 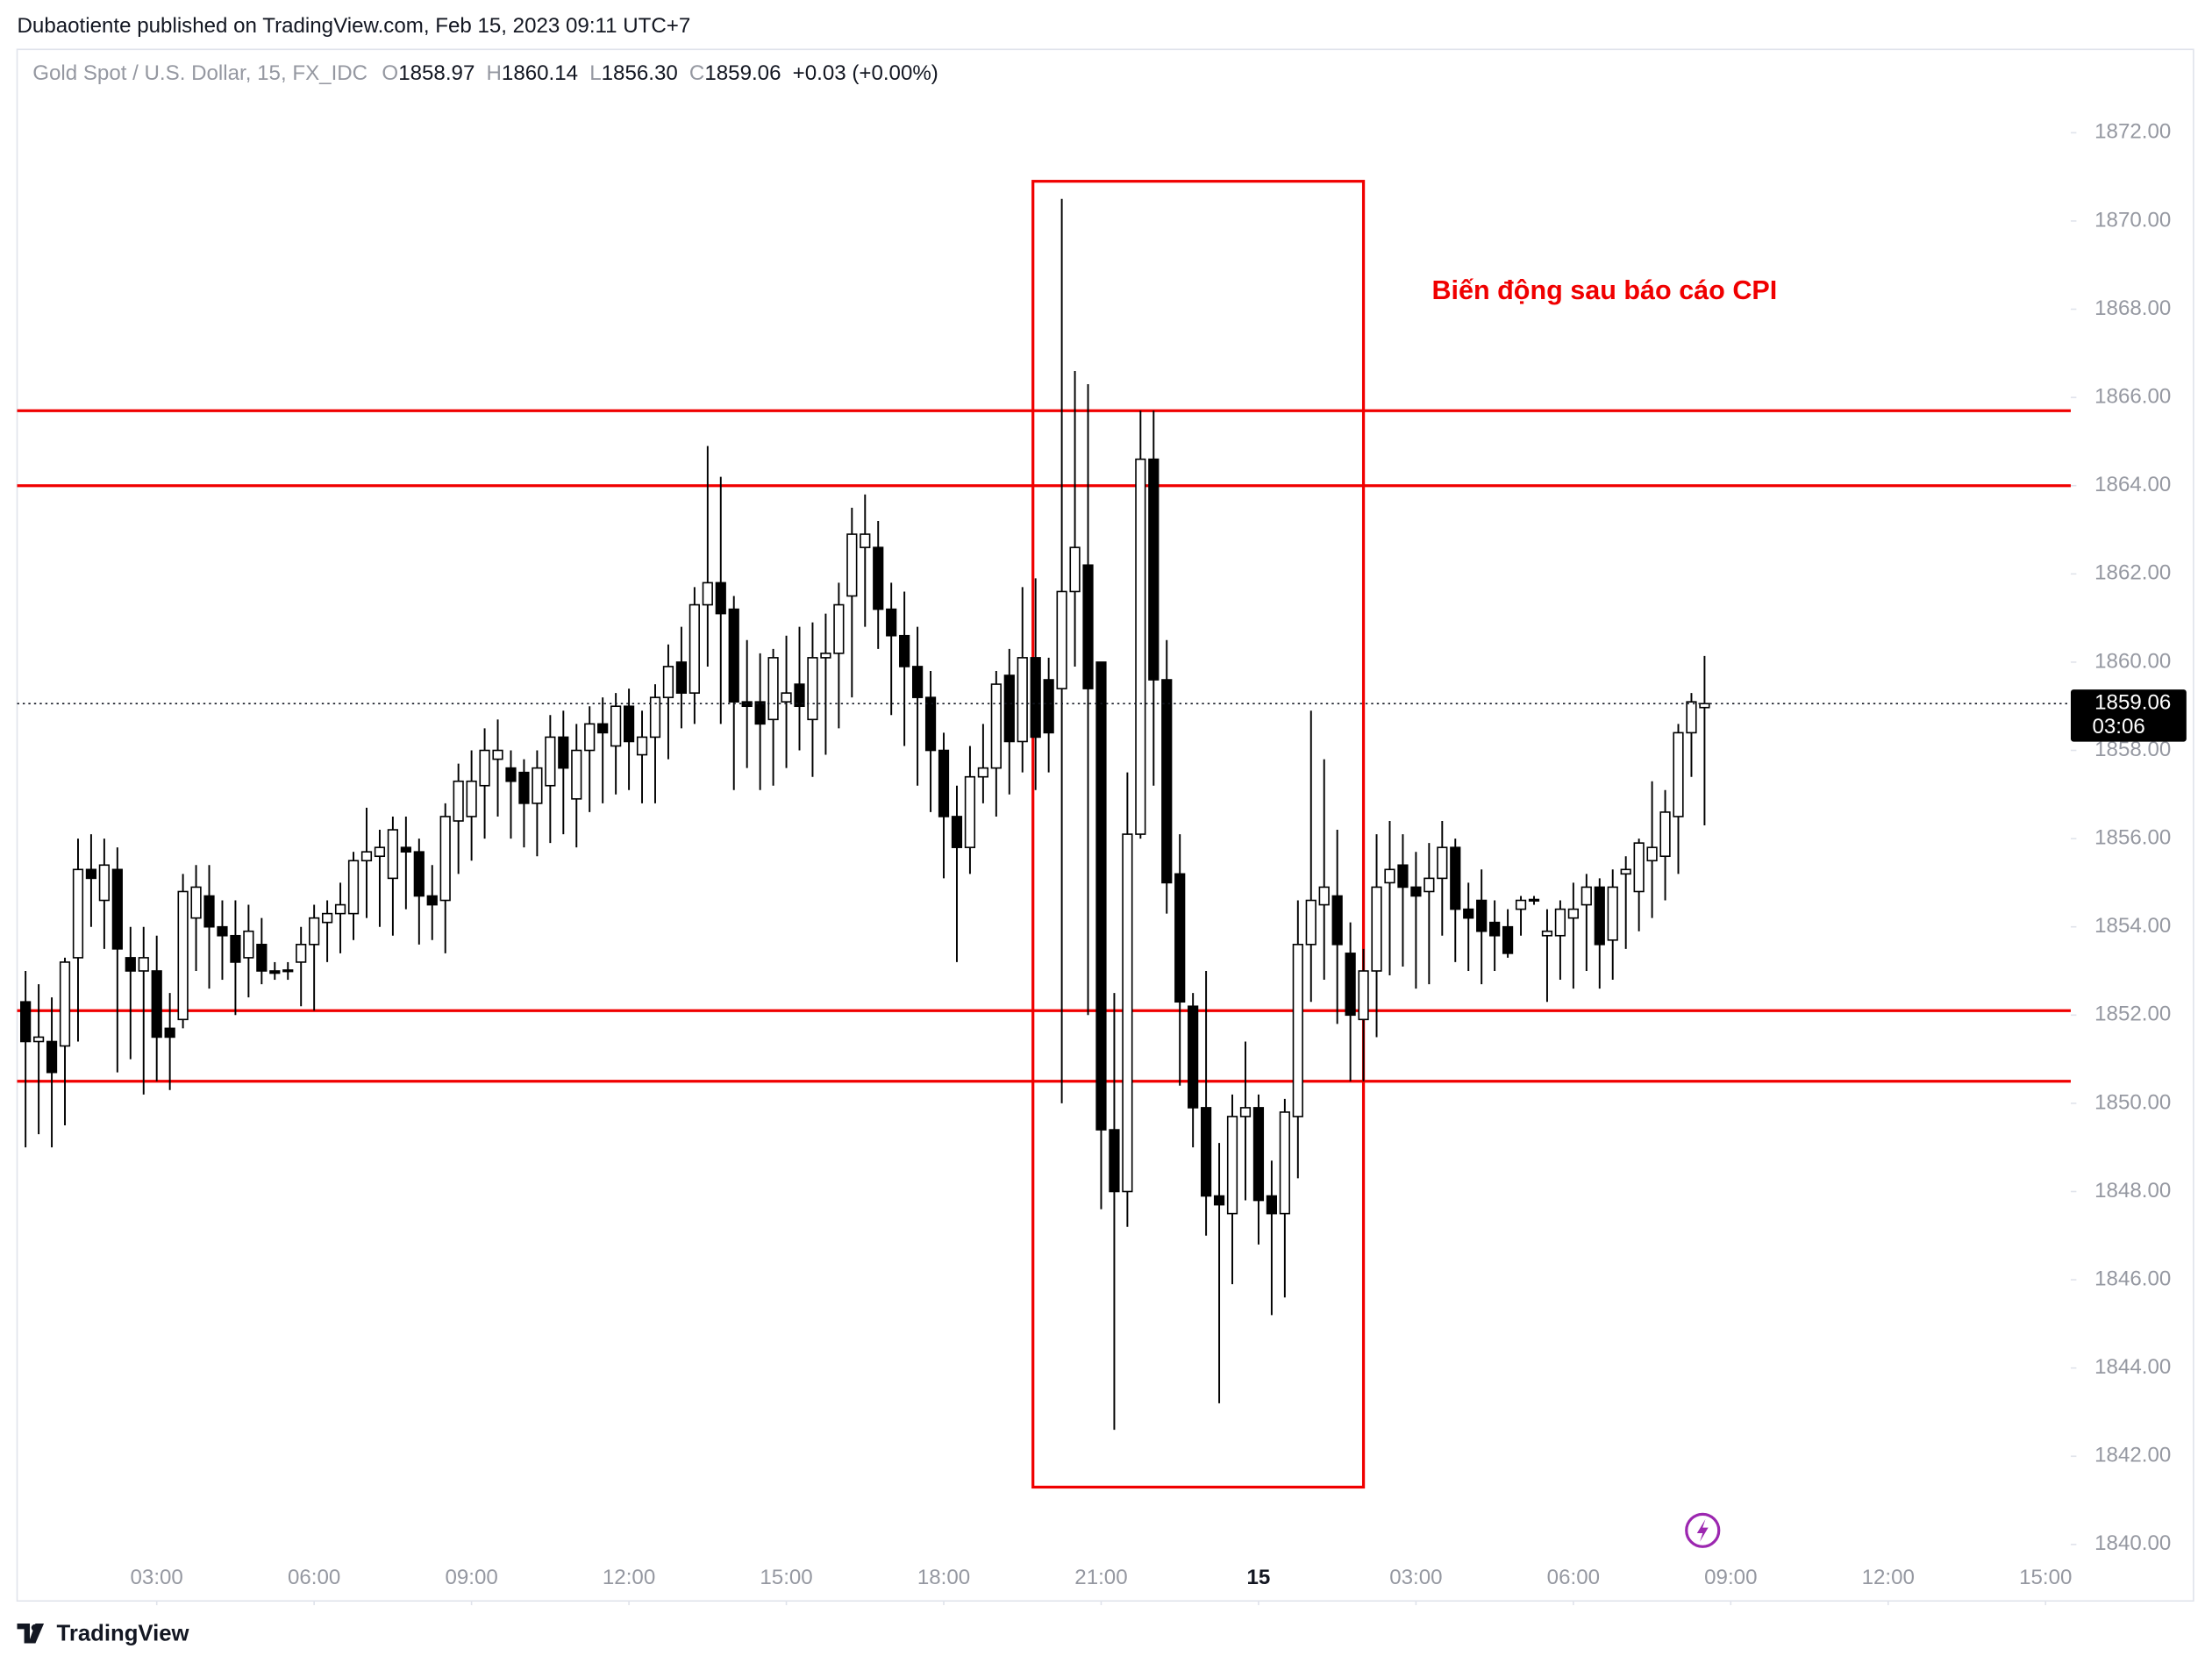 What do you see at coordinates (2132, 1015) in the screenshot?
I see `y-tick-label: 1852.00` at bounding box center [2132, 1015].